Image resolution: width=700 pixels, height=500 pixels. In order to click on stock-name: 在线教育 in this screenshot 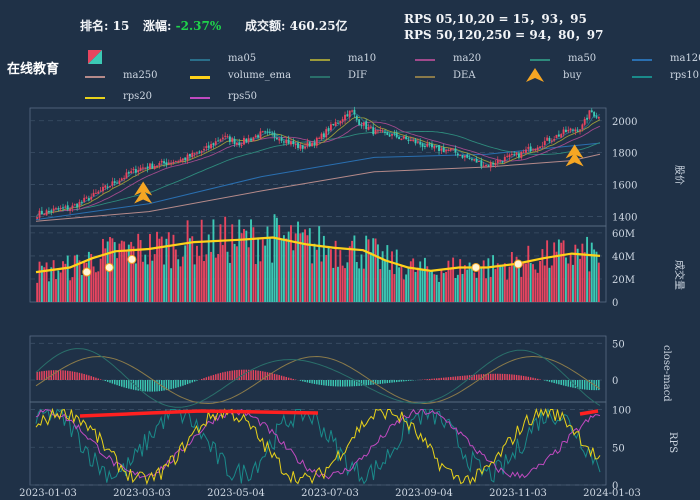, I will do `click(33, 69)`.